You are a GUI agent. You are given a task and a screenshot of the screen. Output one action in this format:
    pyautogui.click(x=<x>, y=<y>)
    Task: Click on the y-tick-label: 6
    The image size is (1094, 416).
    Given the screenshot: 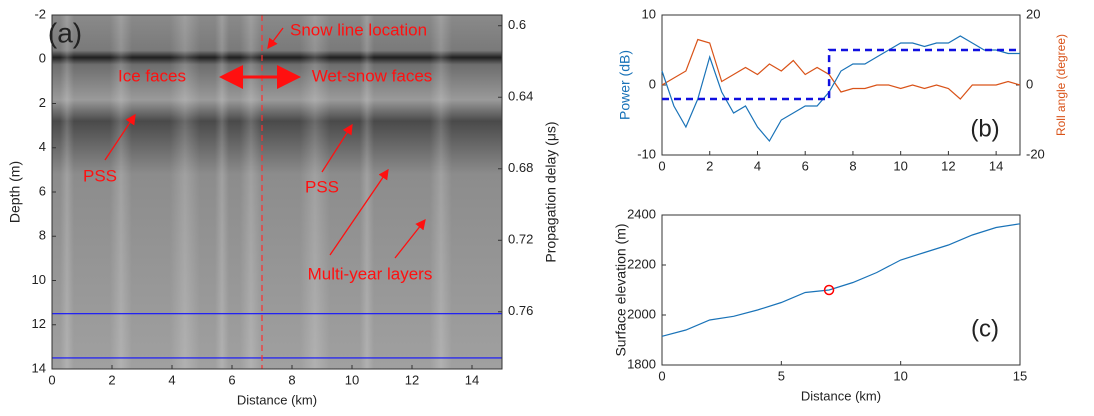 What is the action you would take?
    pyautogui.click(x=42, y=190)
    